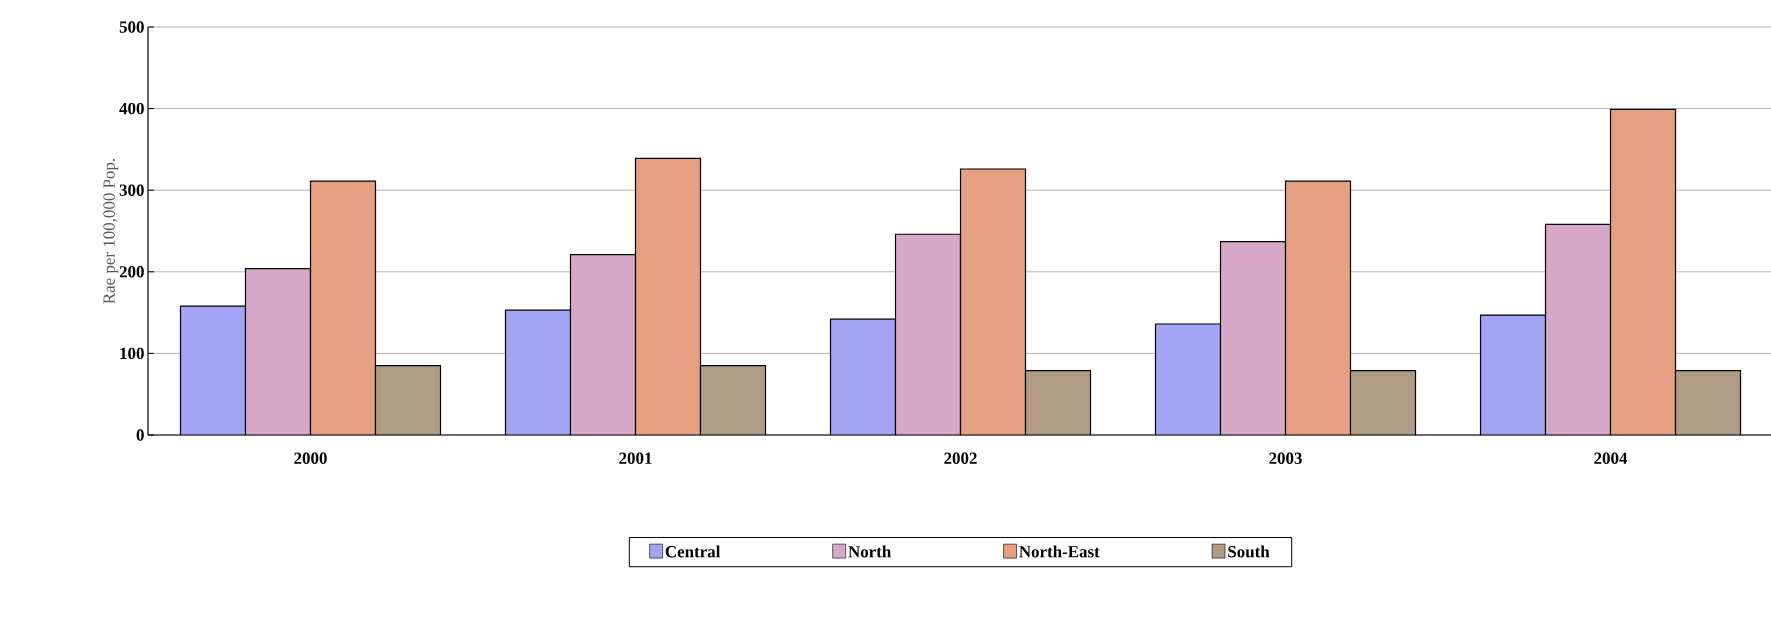 This screenshot has height=625, width=1771. What do you see at coordinates (131, 27) in the screenshot?
I see `y-tick-label: 500` at bounding box center [131, 27].